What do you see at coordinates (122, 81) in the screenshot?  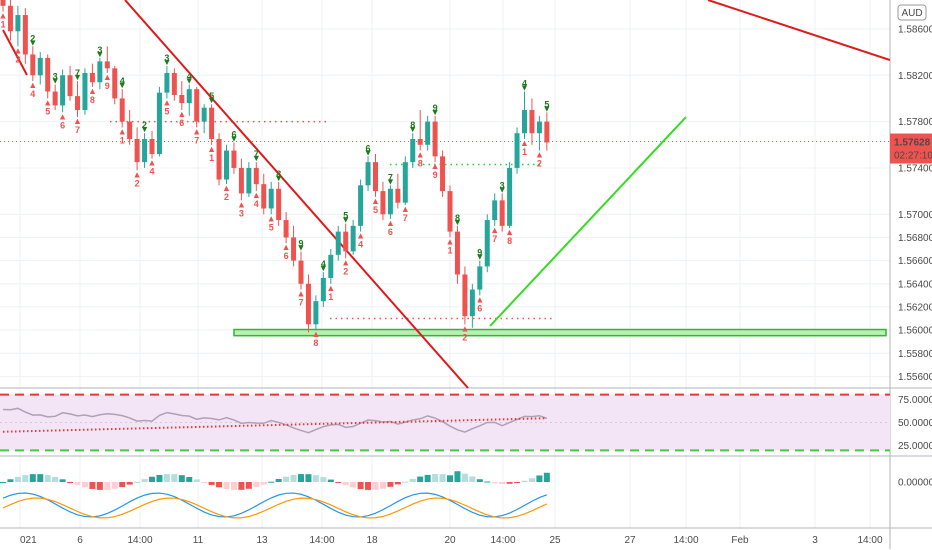 I see `td-sell-count: 4` at bounding box center [122, 81].